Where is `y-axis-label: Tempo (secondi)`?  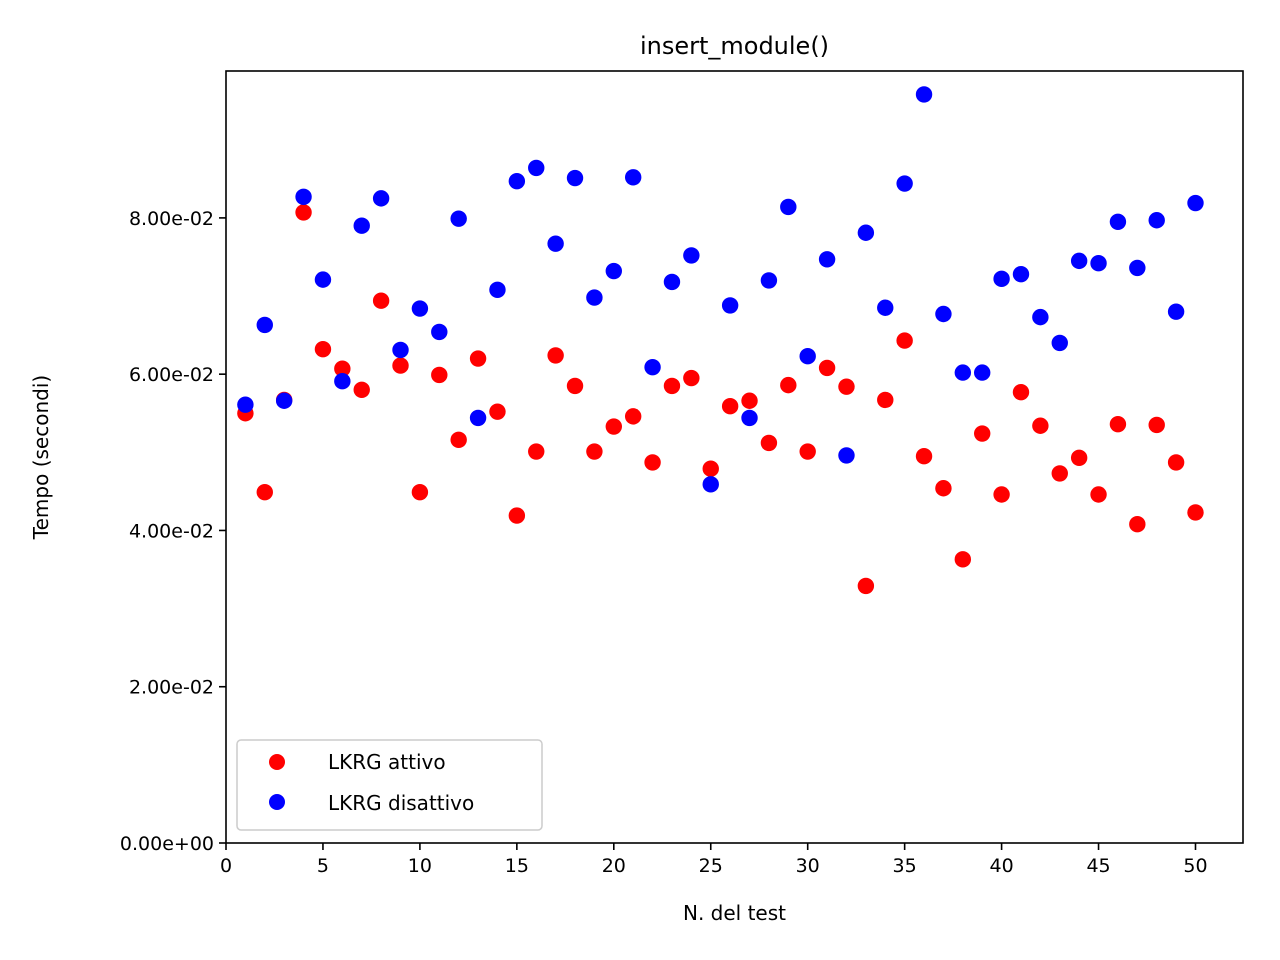 y-axis-label: Tempo (secondi) is located at coordinates (41, 457).